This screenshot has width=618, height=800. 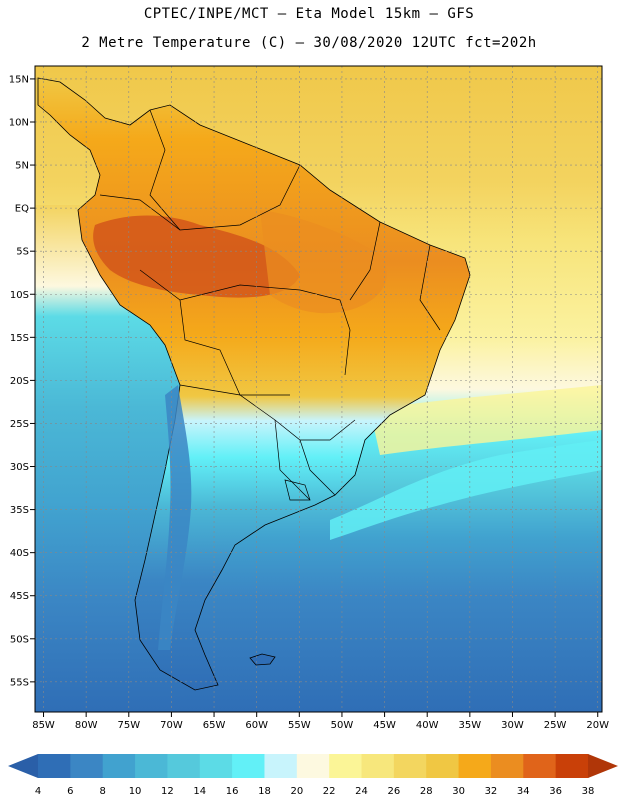 I want to click on lat-label: 50S, so click(x=19, y=639).